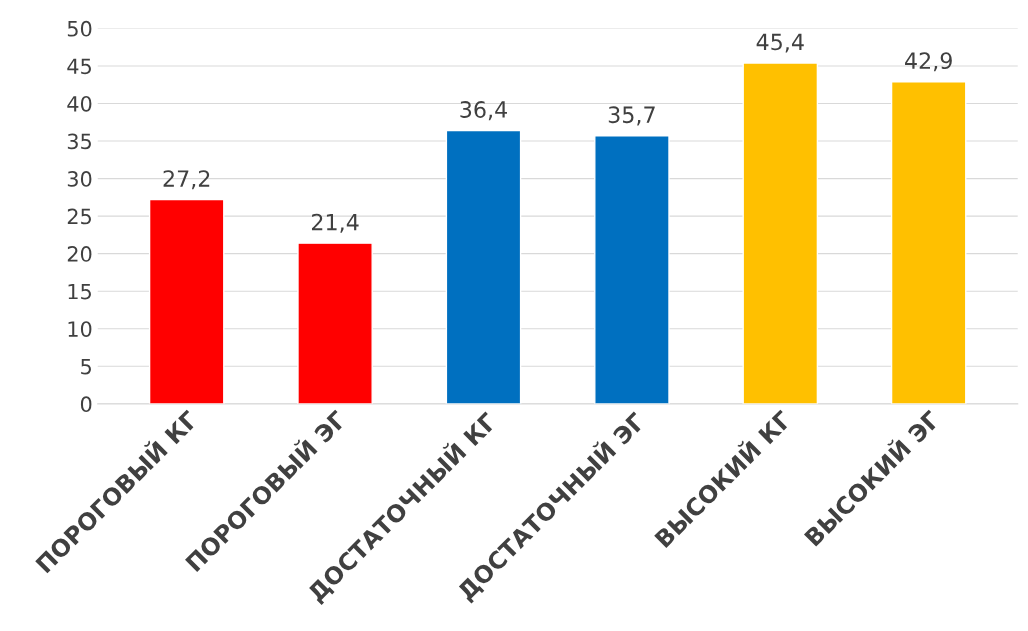  What do you see at coordinates (86, 404) in the screenshot?
I see `y-tick-label: 0` at bounding box center [86, 404].